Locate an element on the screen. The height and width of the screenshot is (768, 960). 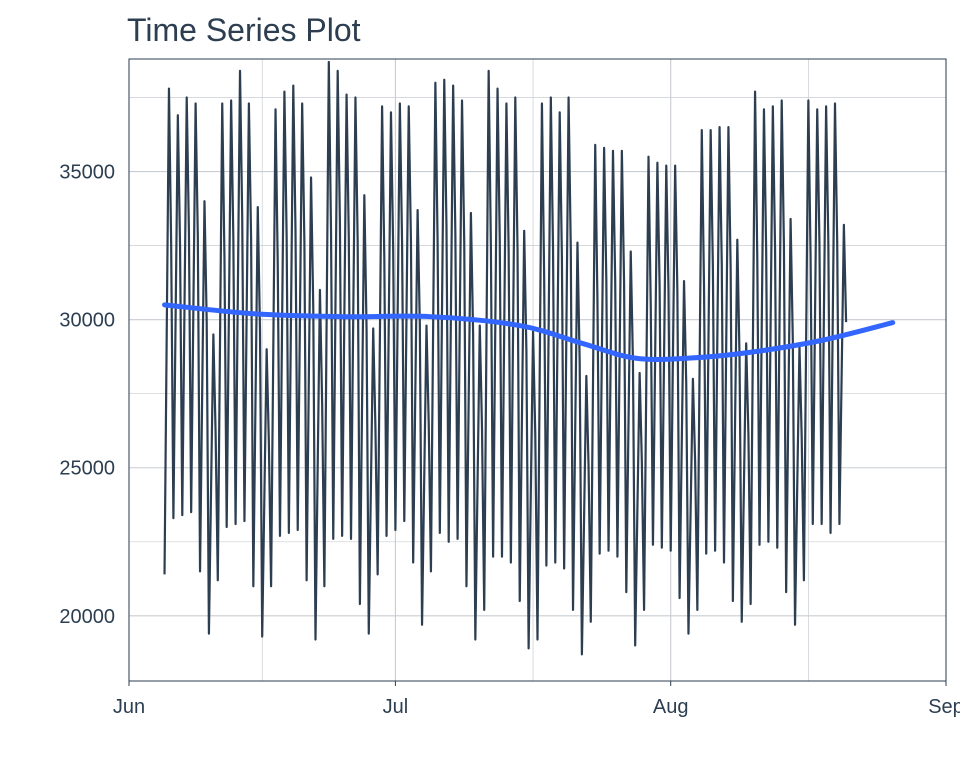
x-tick-label: Jul is located at coordinates (396, 707).